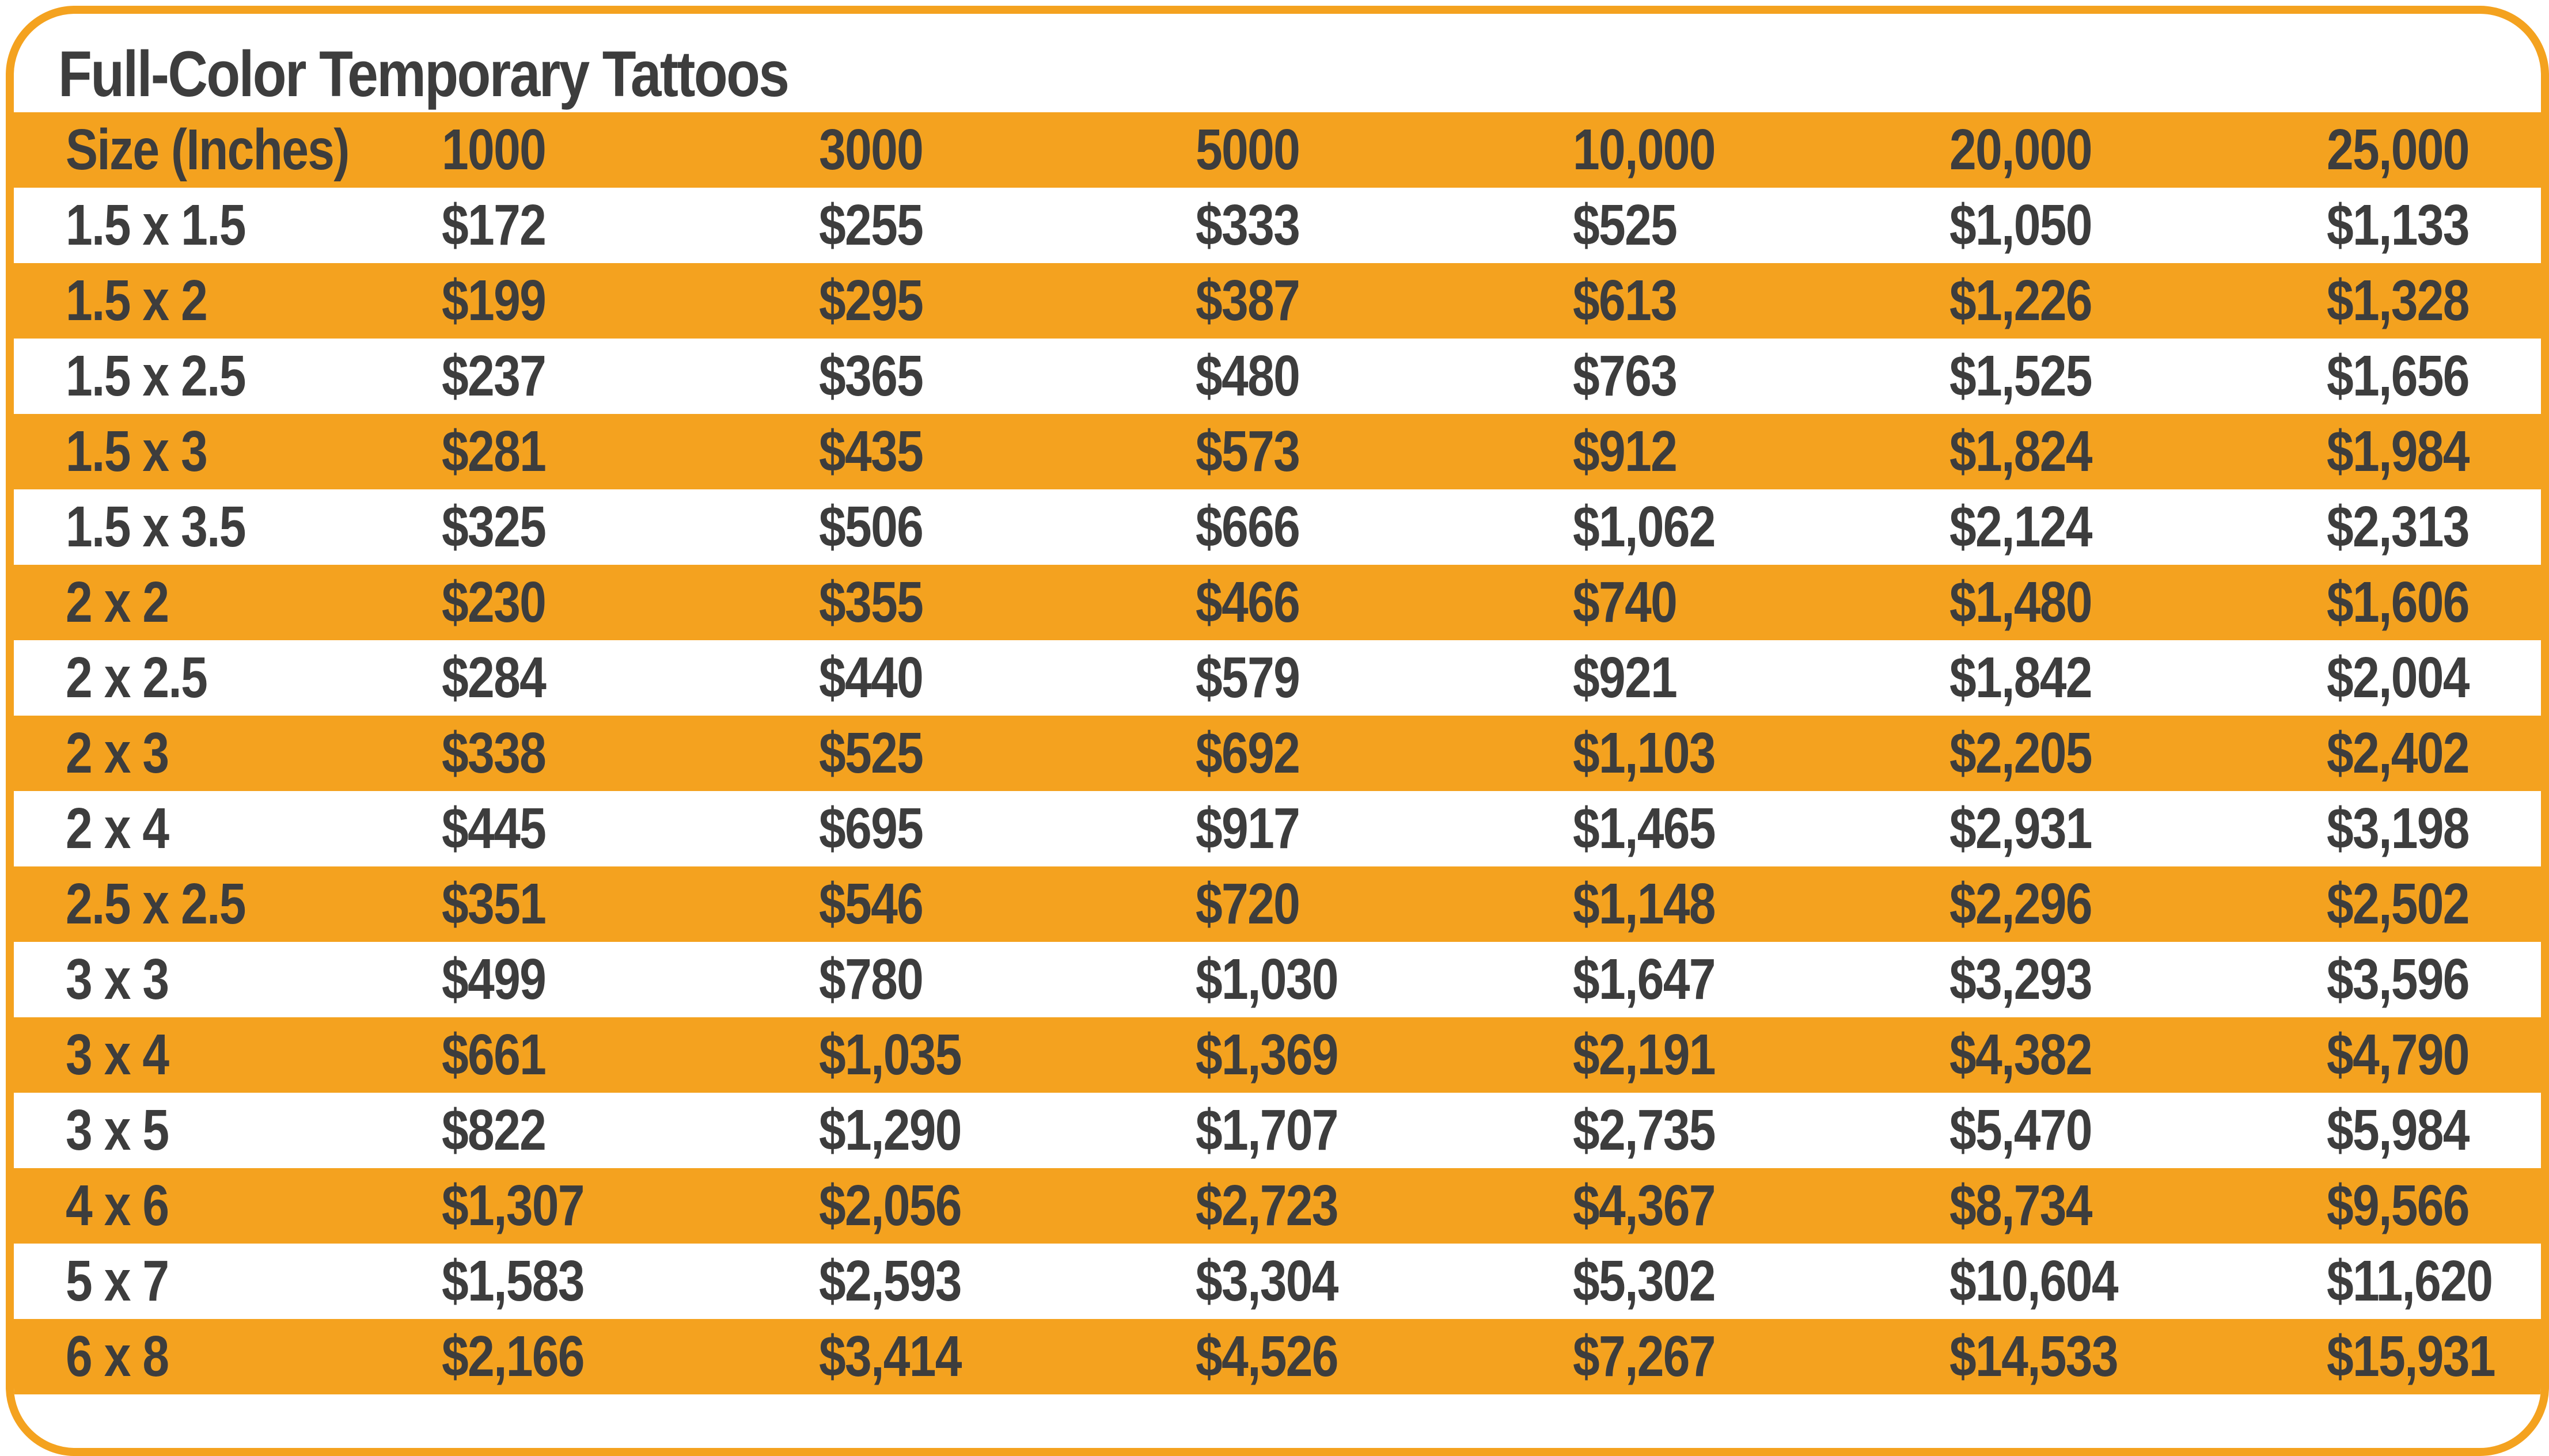 The height and width of the screenshot is (1456, 2549). I want to click on price-cell: $763, so click(1626, 376).